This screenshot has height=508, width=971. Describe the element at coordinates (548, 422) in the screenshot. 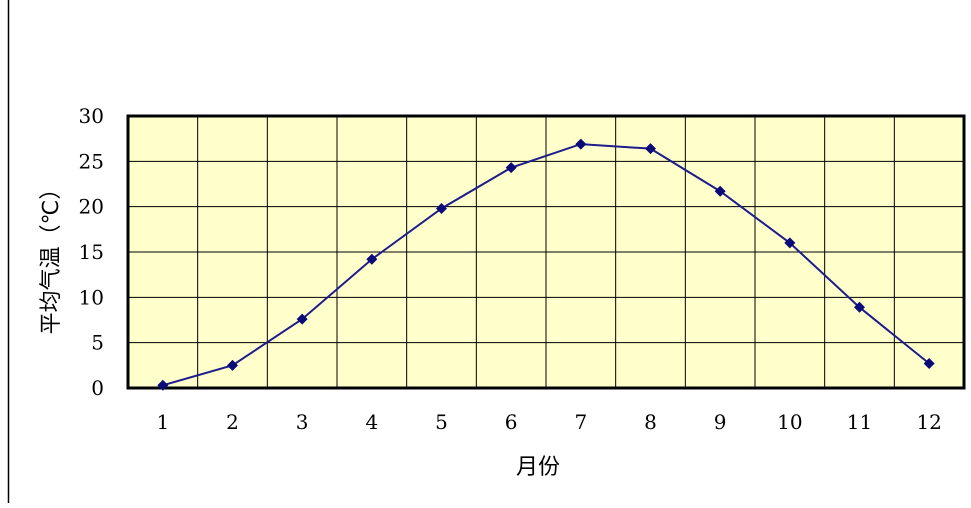

I see `x-tick-labels: 1 2 3 4 5 6 7 8 9 10 11 12` at that location.